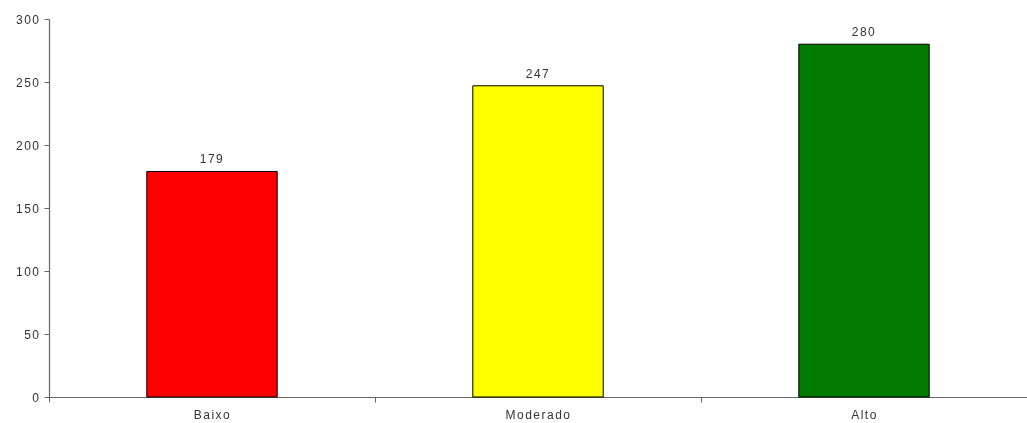  I want to click on x-tick-label: Alto, so click(864, 414).